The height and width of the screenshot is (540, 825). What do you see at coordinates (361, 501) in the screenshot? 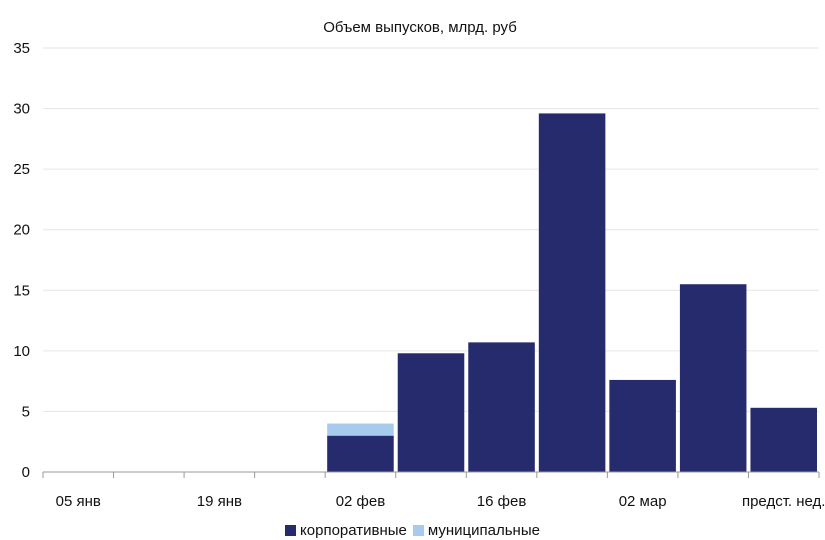
I see `x-tick-label: 02 фев` at bounding box center [361, 501].